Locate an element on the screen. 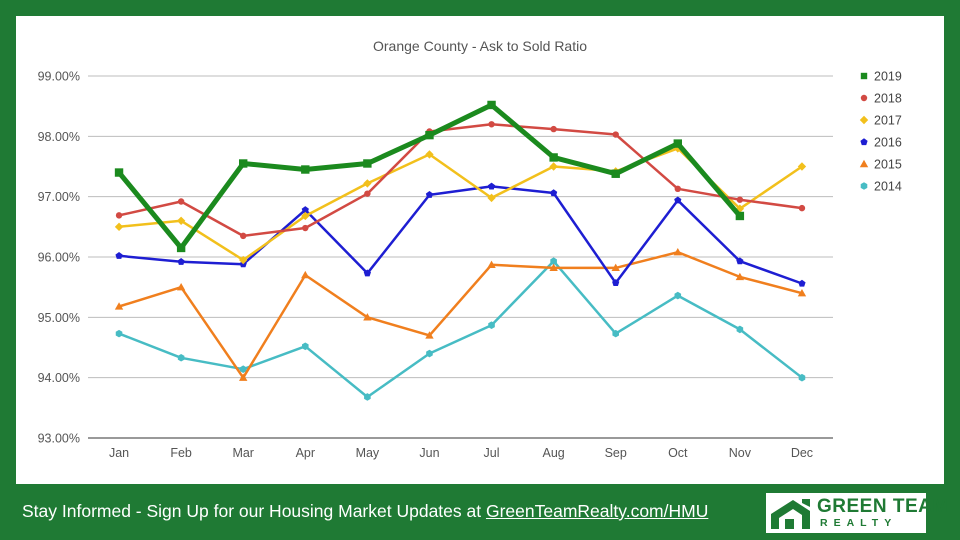  data-point-2016-Dec is located at coordinates (802, 283).